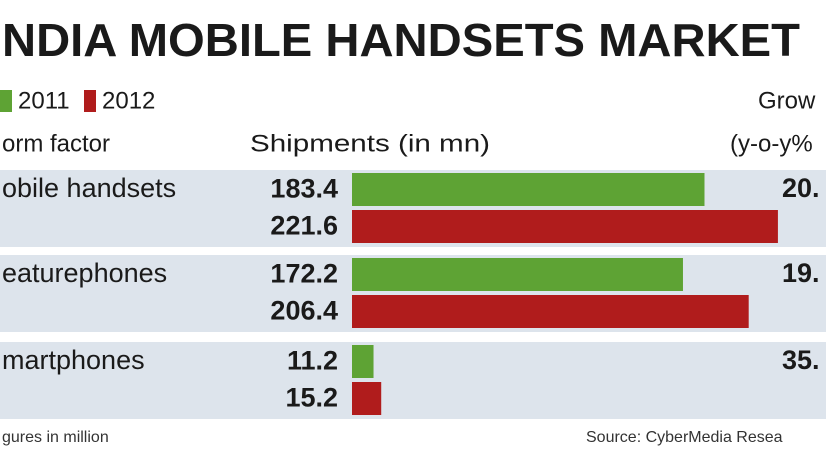 The image size is (826, 465). What do you see at coordinates (304, 311) in the screenshot?
I see `value-label: 206.4` at bounding box center [304, 311].